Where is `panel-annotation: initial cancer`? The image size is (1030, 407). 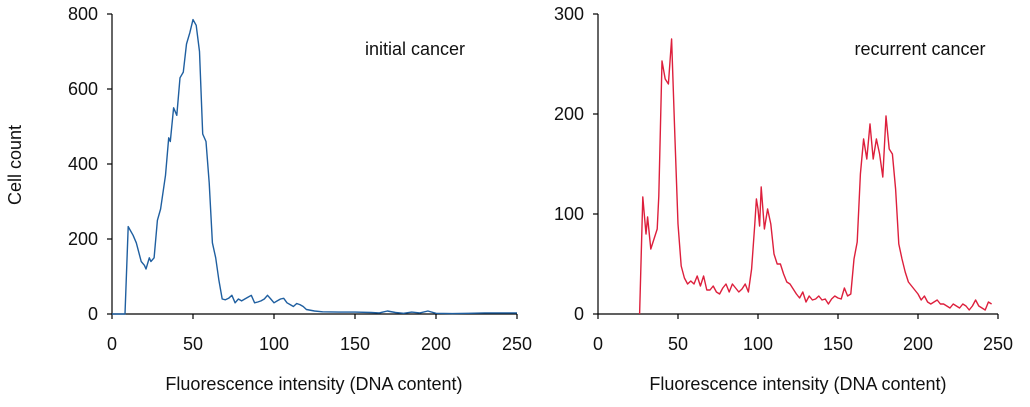 panel-annotation: initial cancer is located at coordinates (415, 49).